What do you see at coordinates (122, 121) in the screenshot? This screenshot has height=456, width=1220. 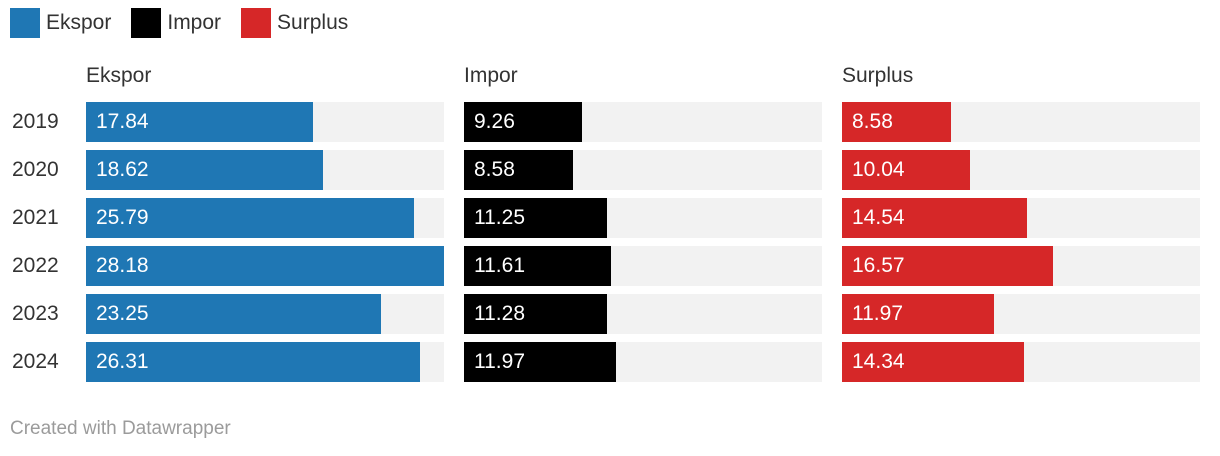 I see `bar-value-label: 17.84` at bounding box center [122, 121].